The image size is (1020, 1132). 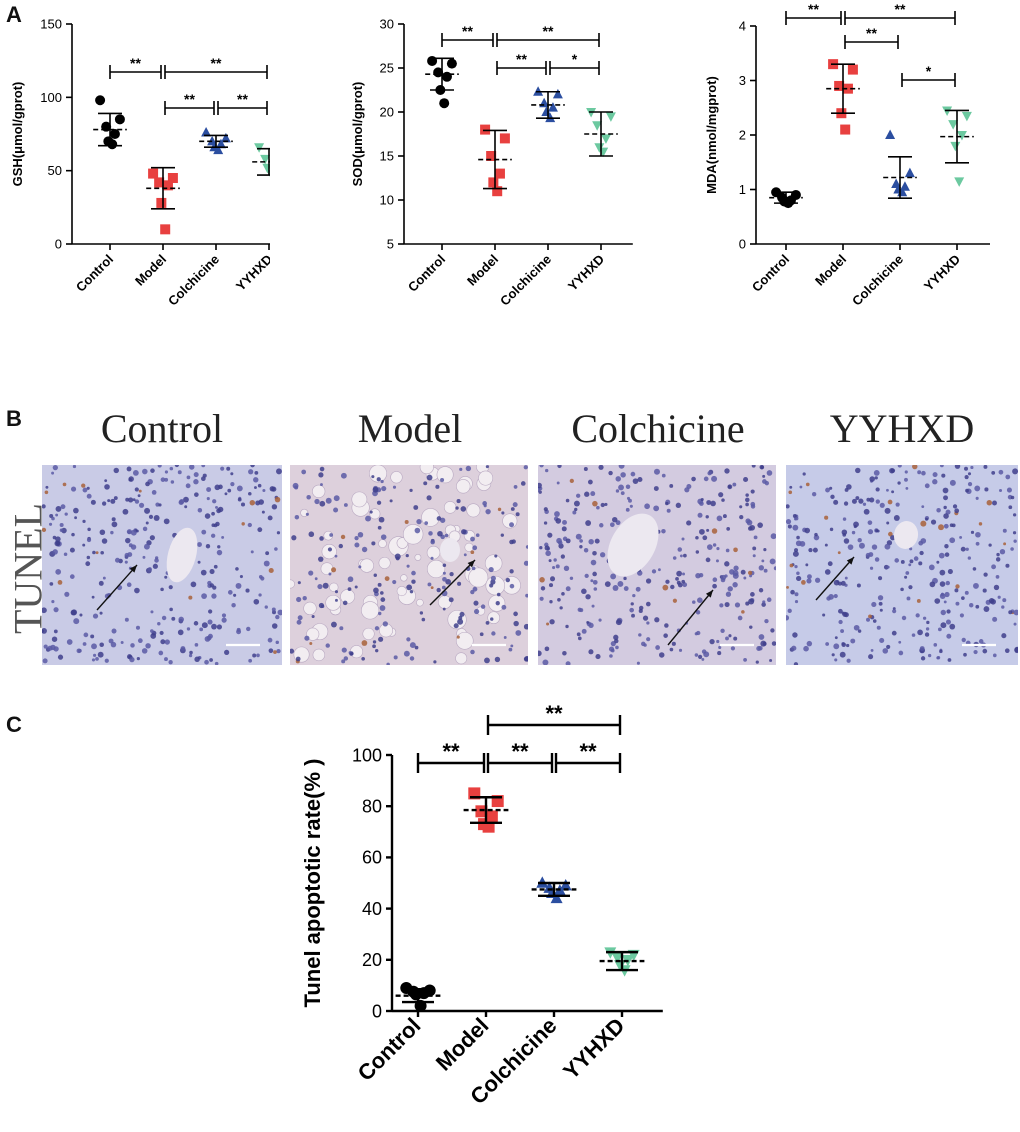 What do you see at coordinates (658, 428) in the screenshot?
I see `micro-title-colchicine: Colchicine` at bounding box center [658, 428].